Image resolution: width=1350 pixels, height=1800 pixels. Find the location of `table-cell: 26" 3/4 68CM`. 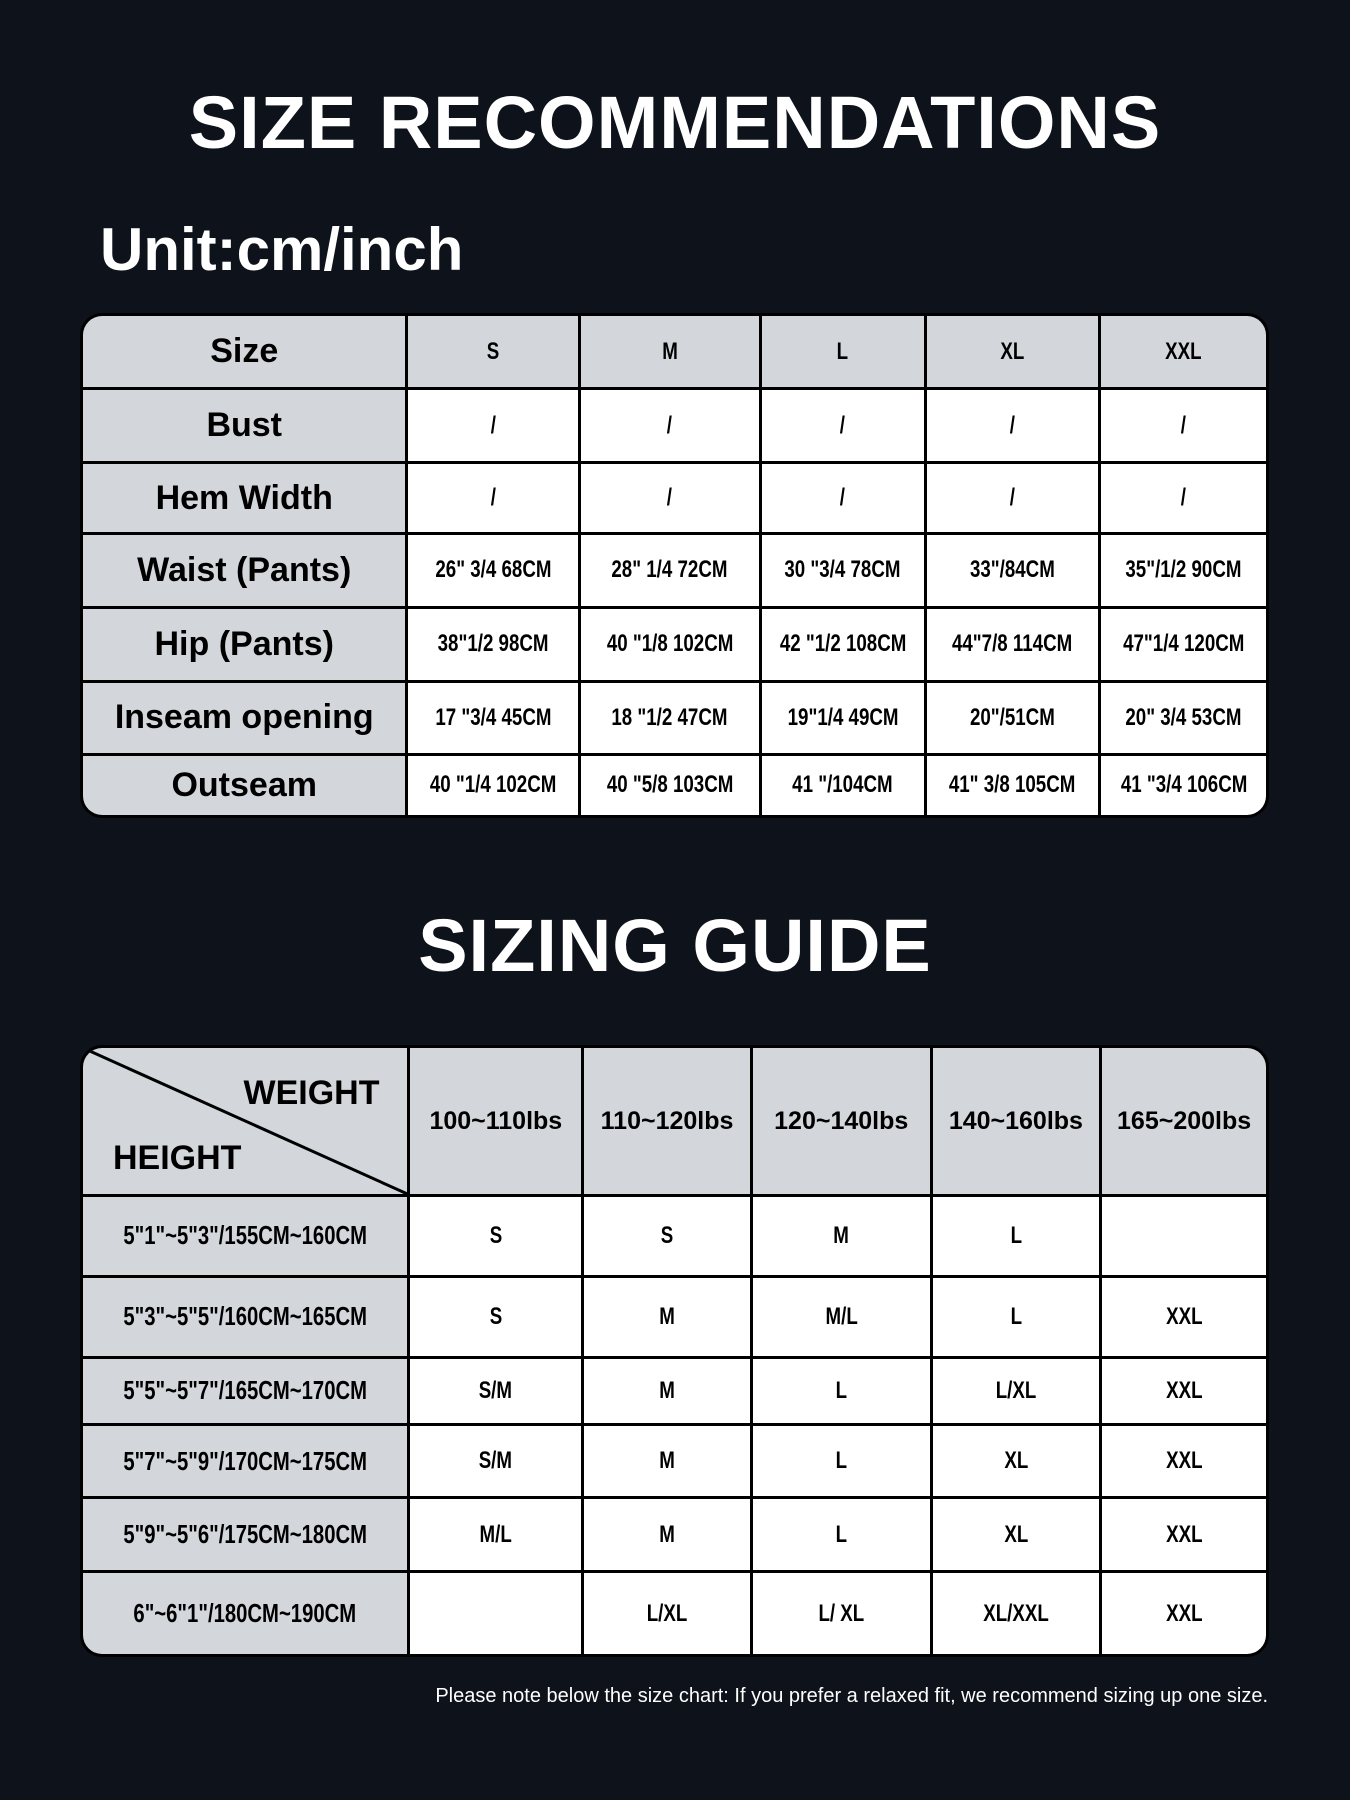

table-cell: 26" 3/4 68CM is located at coordinates (493, 570).